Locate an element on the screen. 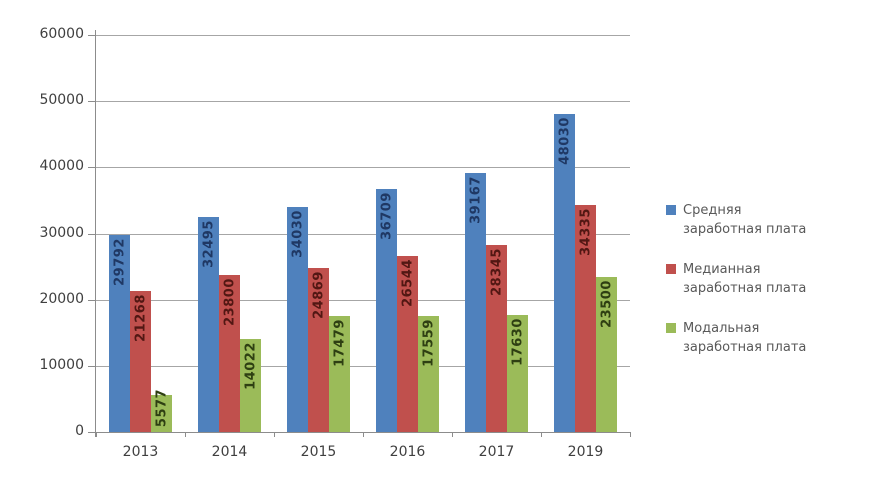  x-axis-tick-label: 2016 is located at coordinates (407, 452).